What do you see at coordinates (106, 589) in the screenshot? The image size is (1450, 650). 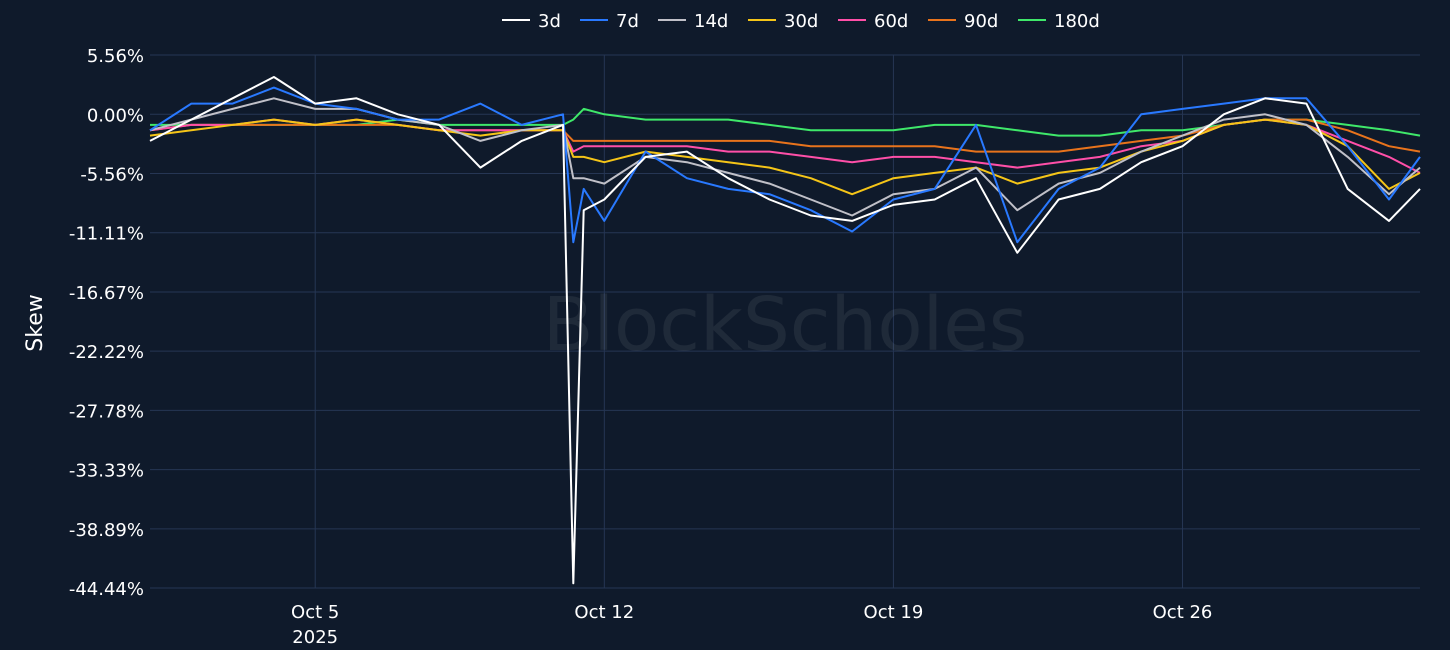 I see `y-tick-label: -44.44%` at bounding box center [106, 589].